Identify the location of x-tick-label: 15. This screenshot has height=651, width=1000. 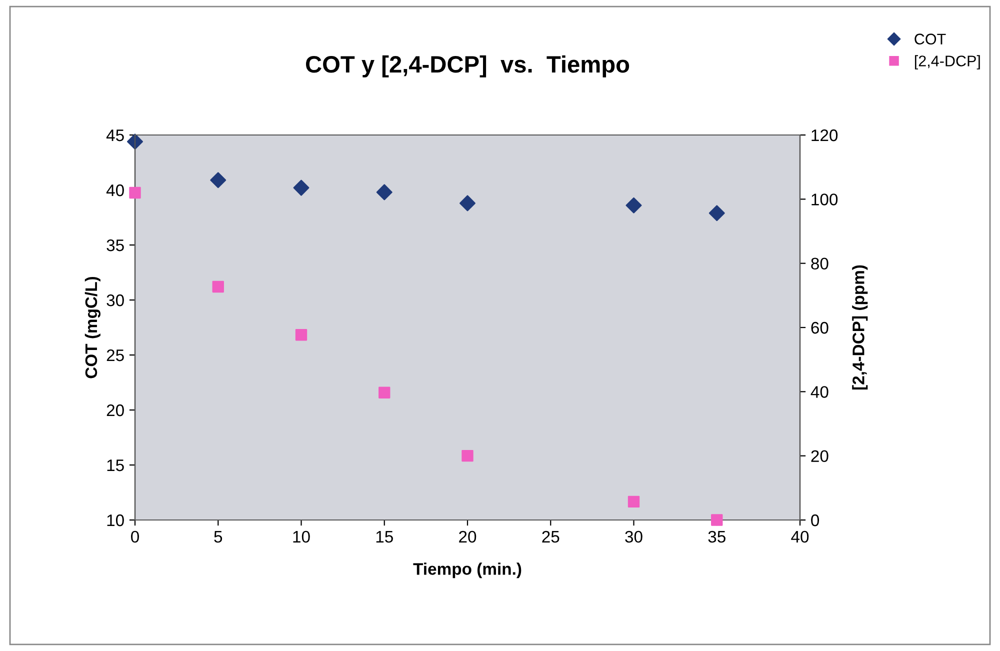
(384, 537).